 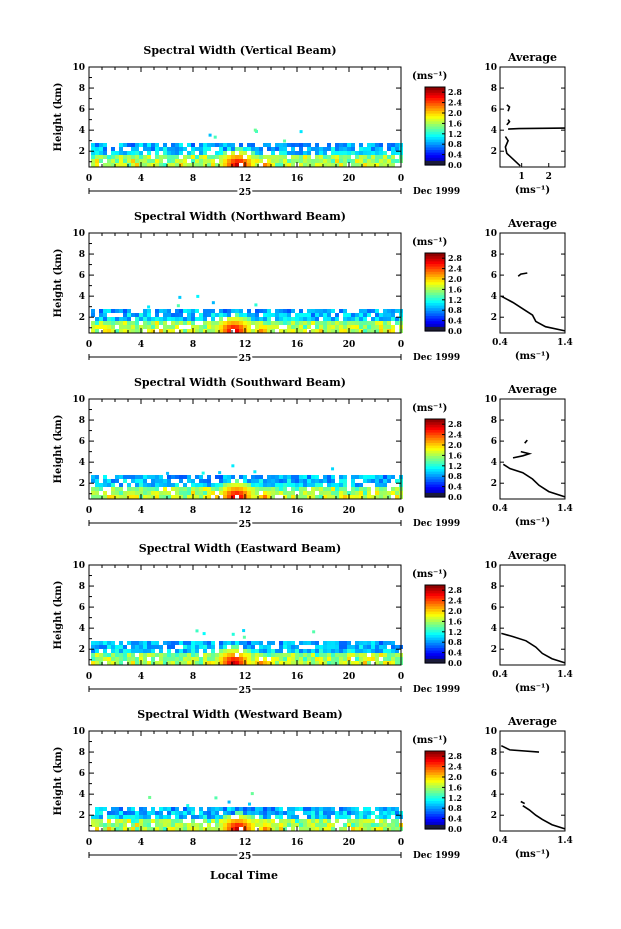 What do you see at coordinates (490, 68) in the screenshot?
I see `avg-y-tick-label: 10` at bounding box center [490, 68].